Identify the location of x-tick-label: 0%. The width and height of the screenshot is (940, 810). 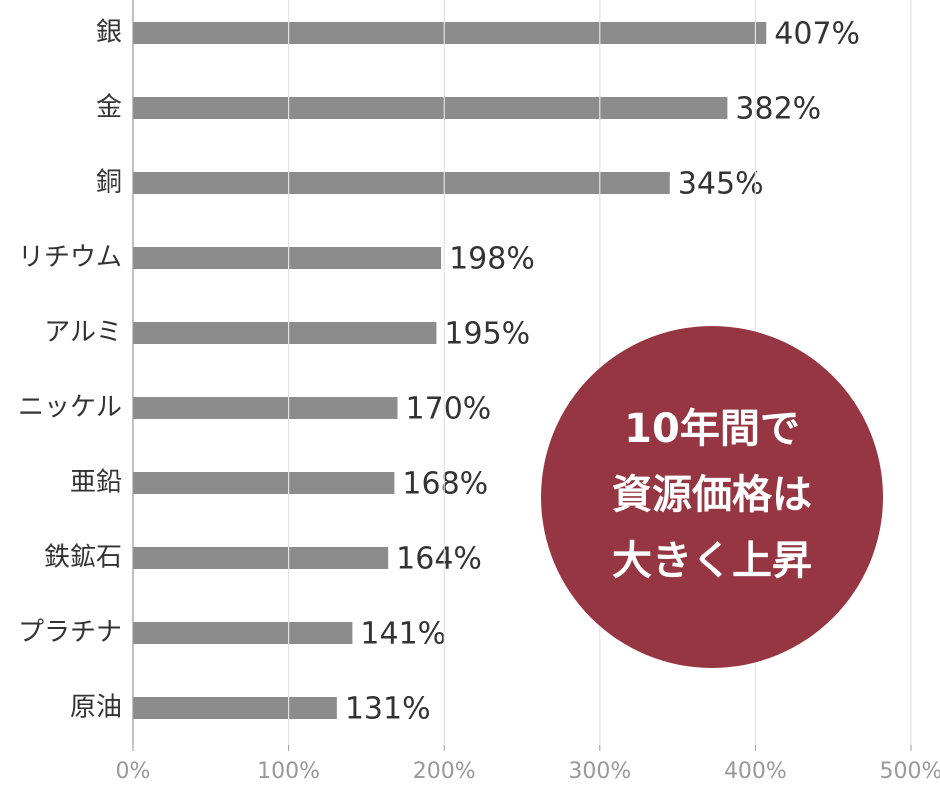
(133, 771).